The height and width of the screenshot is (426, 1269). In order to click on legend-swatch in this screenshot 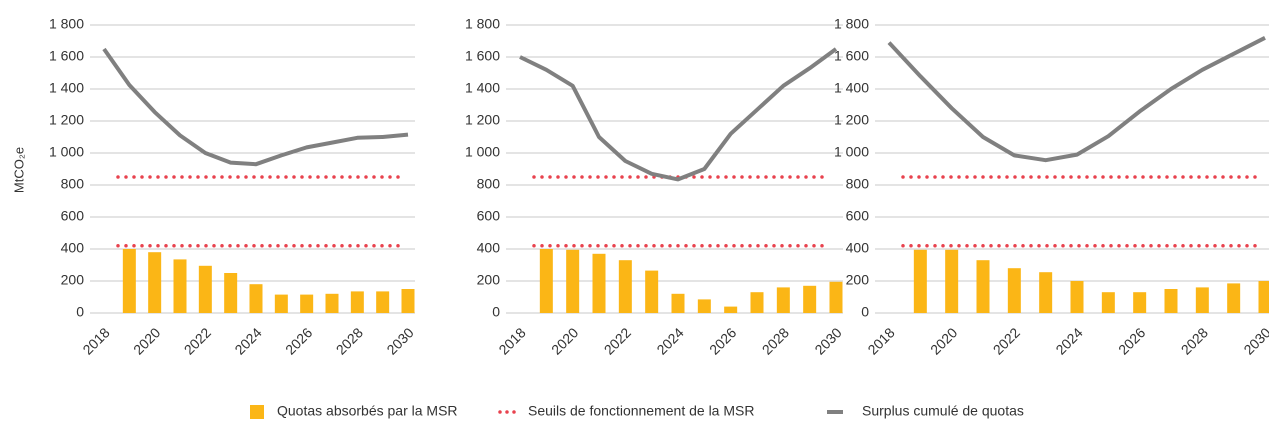, I will do `click(257, 412)`.